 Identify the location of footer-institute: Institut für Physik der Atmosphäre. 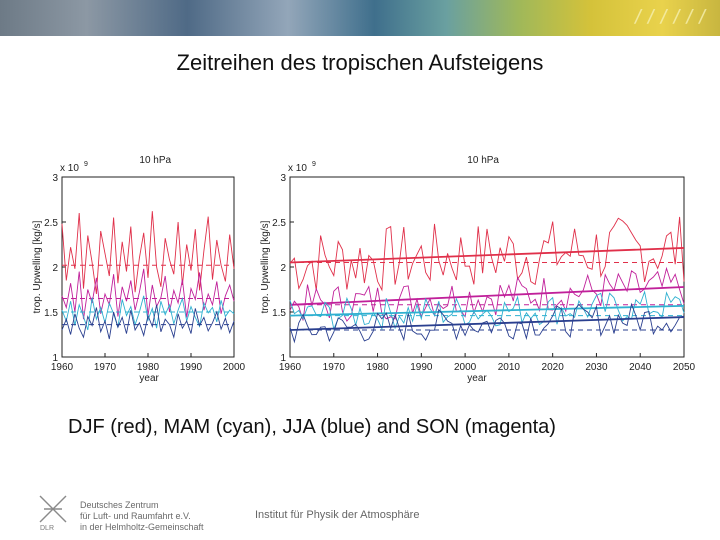
(337, 515).